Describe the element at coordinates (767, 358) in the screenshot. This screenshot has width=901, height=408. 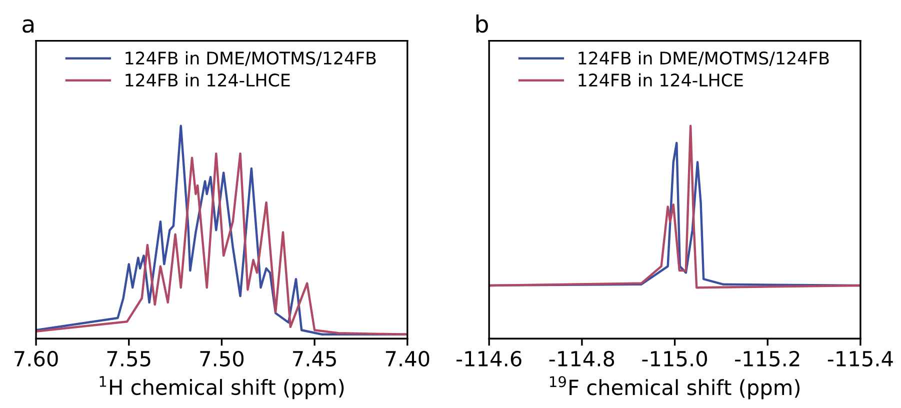
I see `x-tick-label: -115.2` at that location.